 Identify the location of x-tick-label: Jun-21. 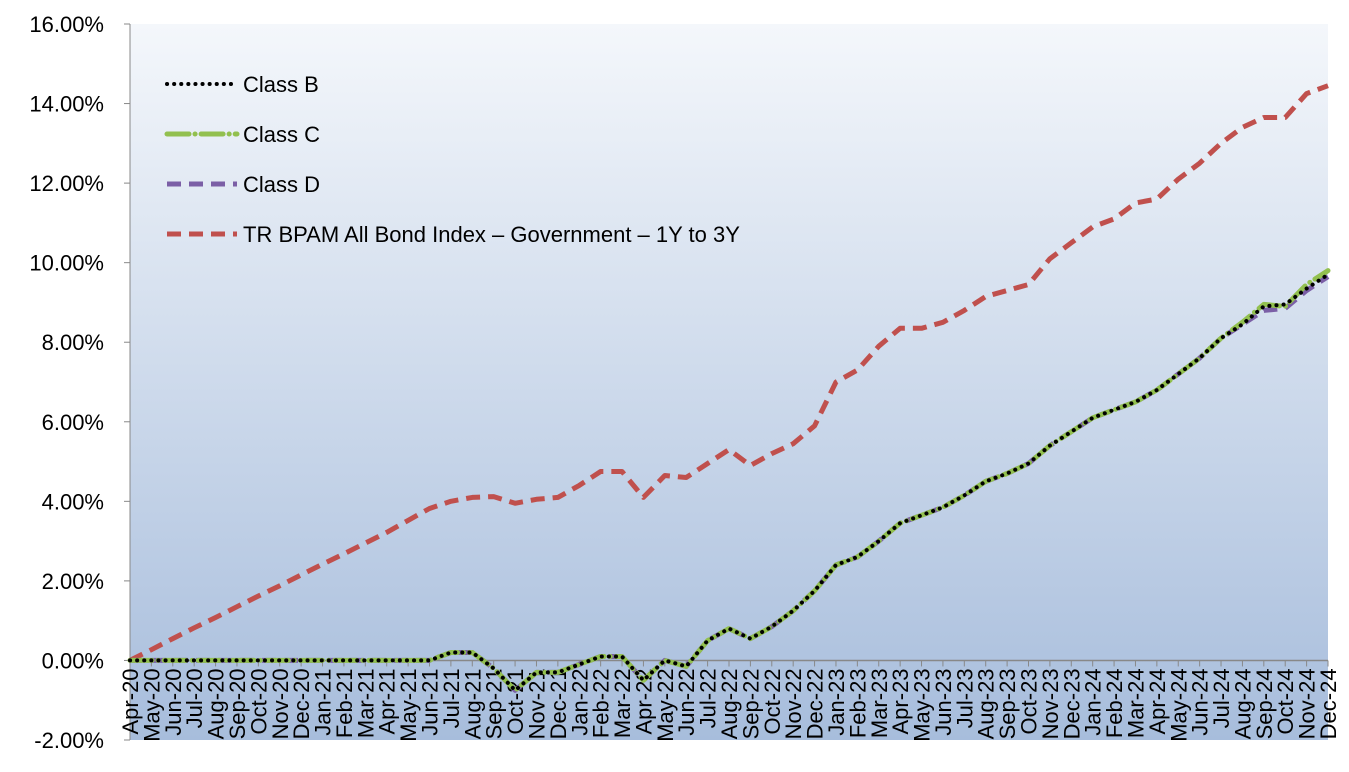
(430, 701).